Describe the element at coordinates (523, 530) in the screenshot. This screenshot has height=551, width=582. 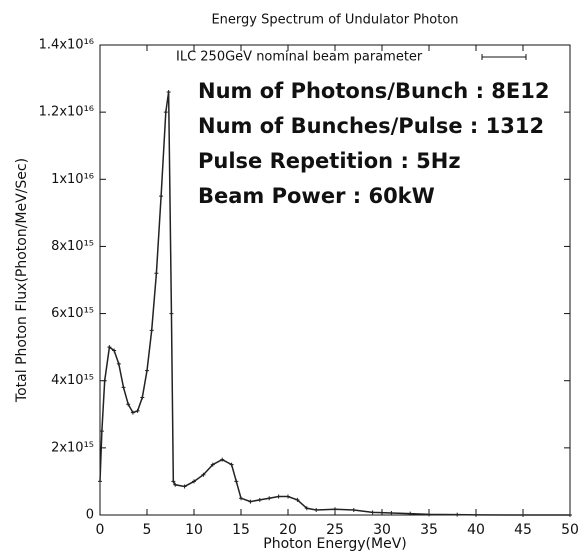
I see `x-tick-label: 45` at that location.